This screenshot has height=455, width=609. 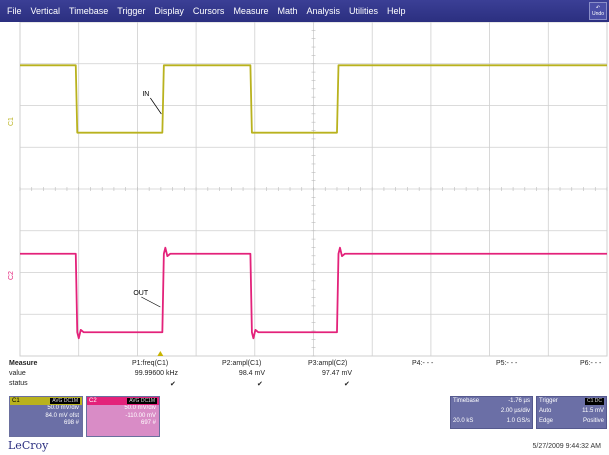 I want to click on menu-vertical: Vertical, so click(x=45, y=11).